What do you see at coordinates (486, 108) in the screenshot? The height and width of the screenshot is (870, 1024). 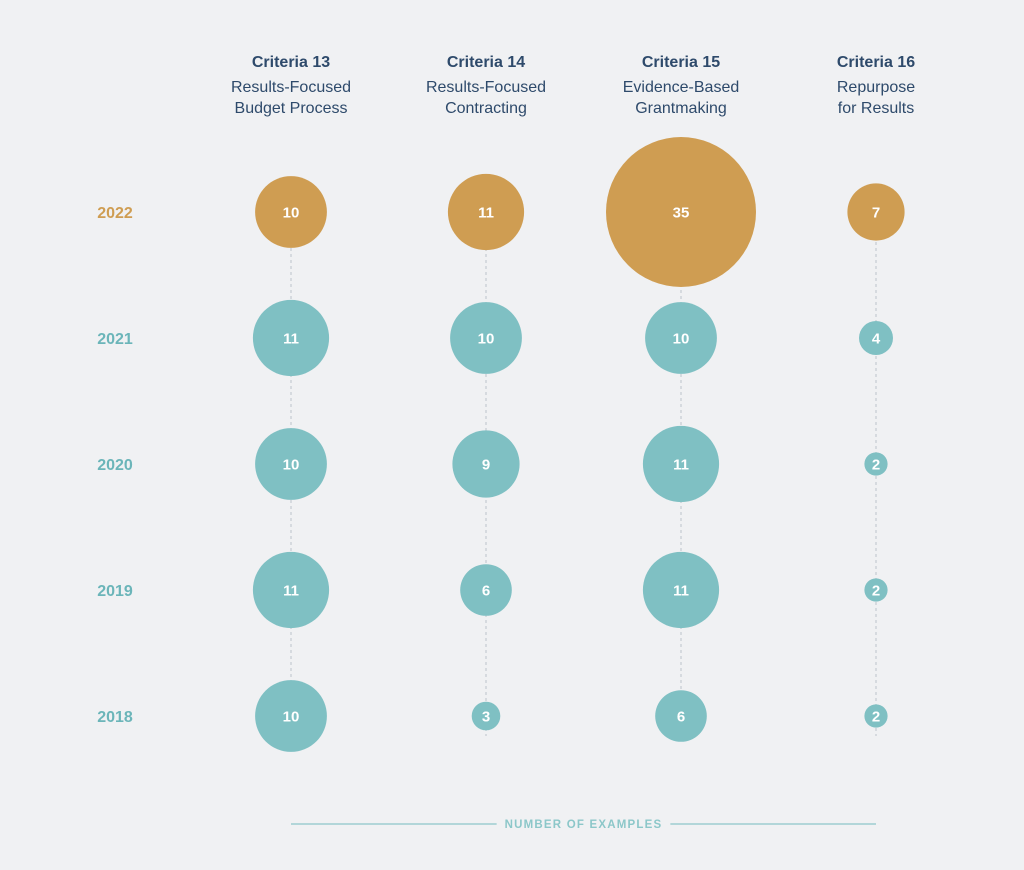 I see `column-subtitle: Contracting` at bounding box center [486, 108].